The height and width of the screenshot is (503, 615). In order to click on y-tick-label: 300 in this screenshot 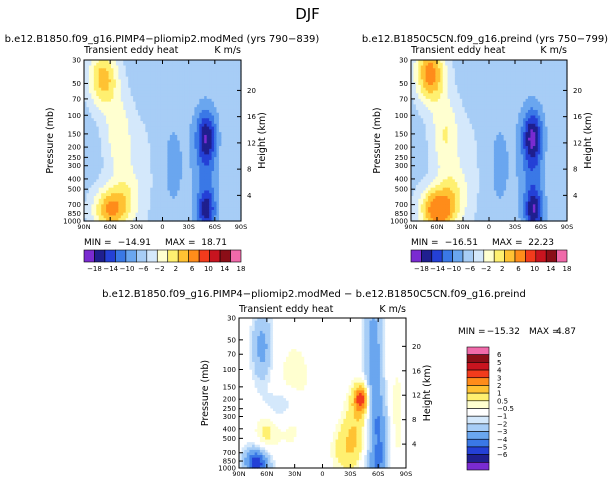, I will do `click(74, 166)`.